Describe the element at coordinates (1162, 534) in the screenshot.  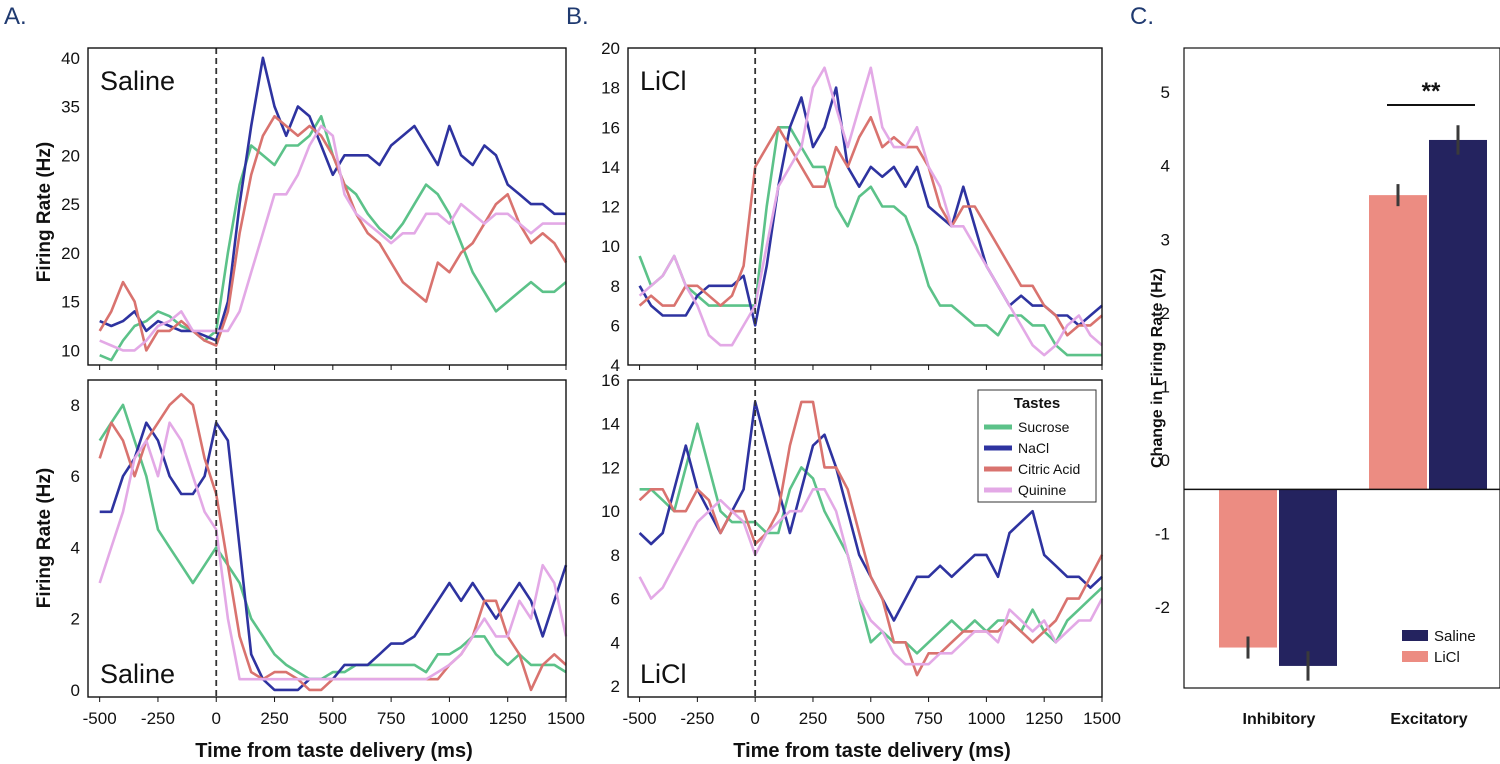
I see `y-tick-label: -1` at that location.